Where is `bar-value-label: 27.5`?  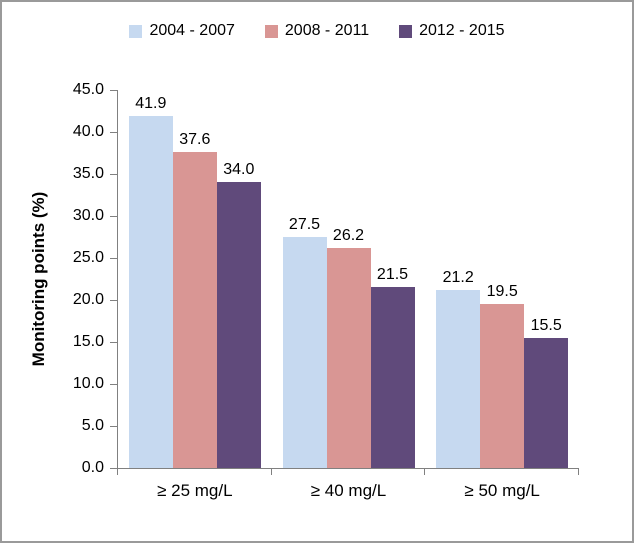 bar-value-label: 27.5 is located at coordinates (304, 224).